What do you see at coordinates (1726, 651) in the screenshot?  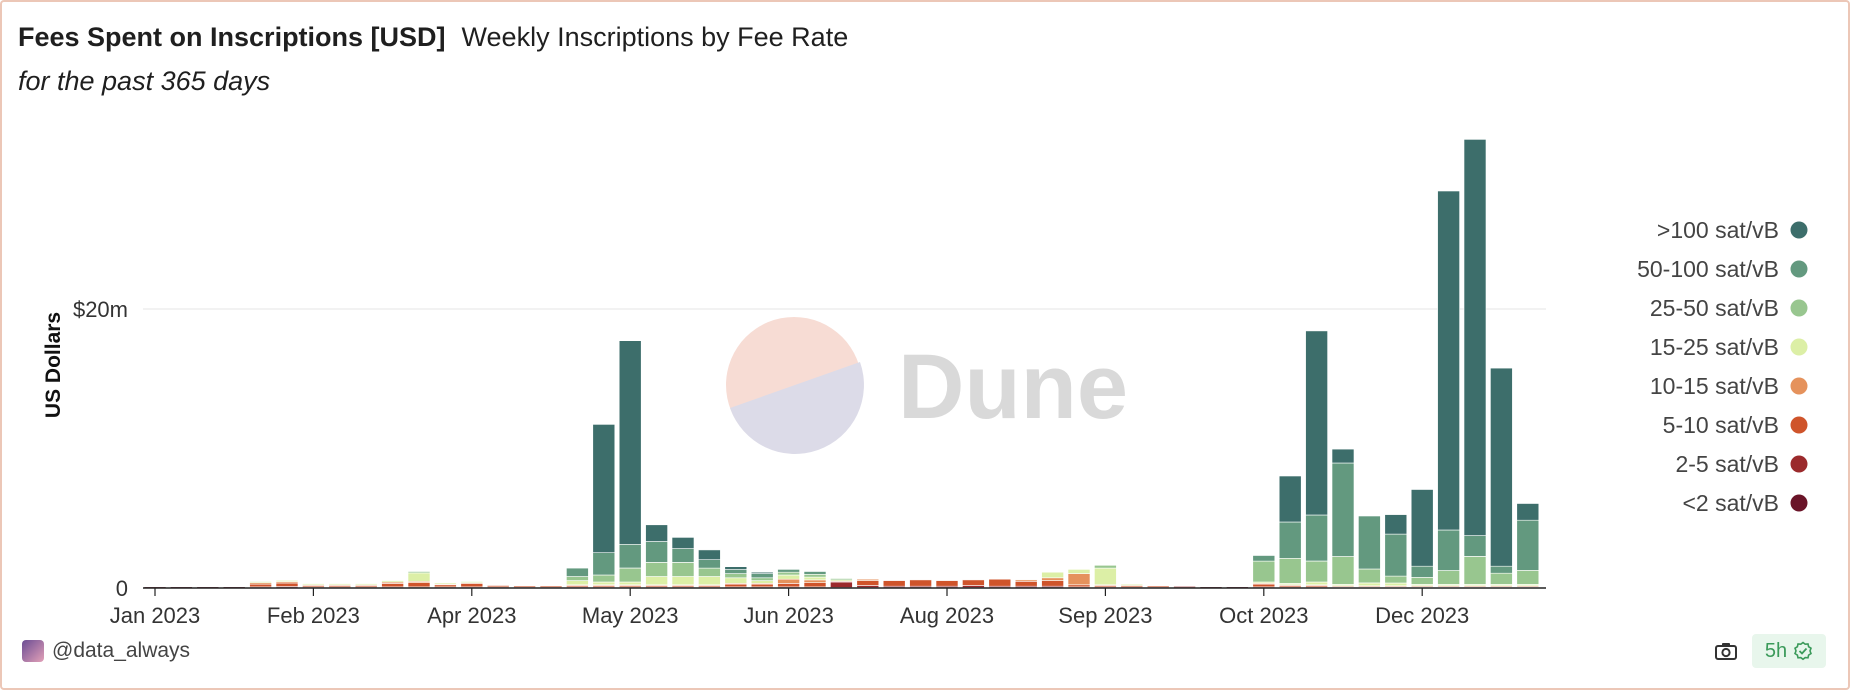 I see `camera-icon` at bounding box center [1726, 651].